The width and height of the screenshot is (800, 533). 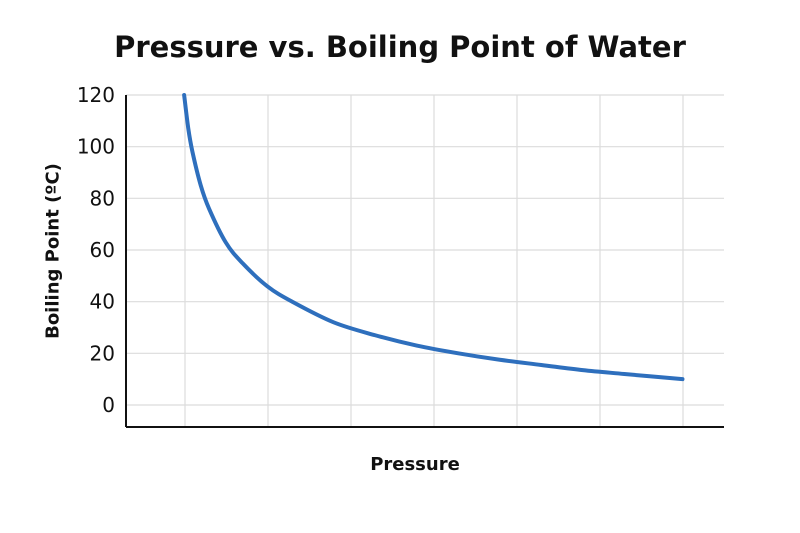 I want to click on y-tick-label: 20, so click(x=102, y=353).